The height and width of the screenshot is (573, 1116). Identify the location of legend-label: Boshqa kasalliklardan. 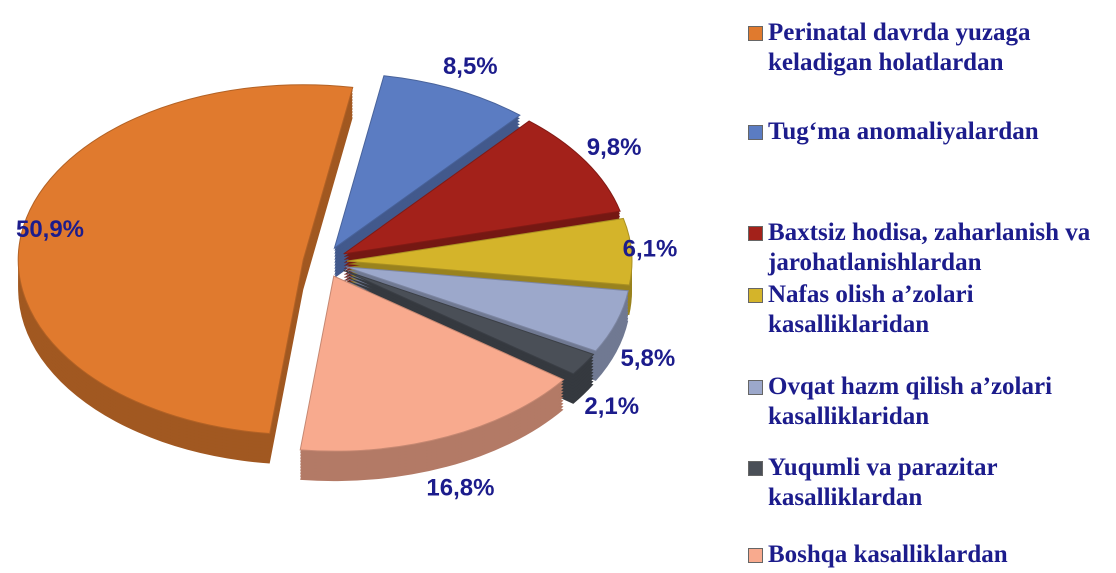
(888, 554).